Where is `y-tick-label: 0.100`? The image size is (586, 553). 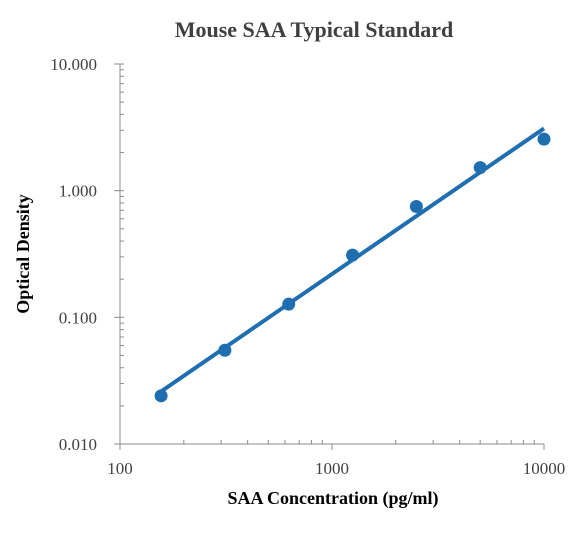
y-tick-label: 0.100 is located at coordinates (78, 317).